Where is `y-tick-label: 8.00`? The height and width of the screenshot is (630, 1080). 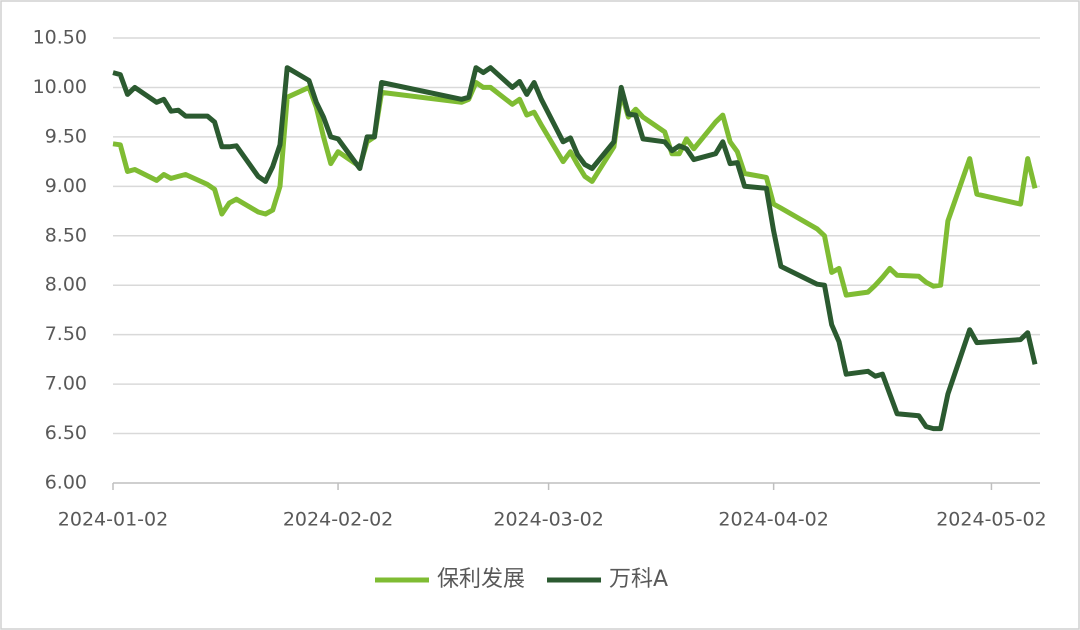
y-tick-label: 8.00 is located at coordinates (66, 285).